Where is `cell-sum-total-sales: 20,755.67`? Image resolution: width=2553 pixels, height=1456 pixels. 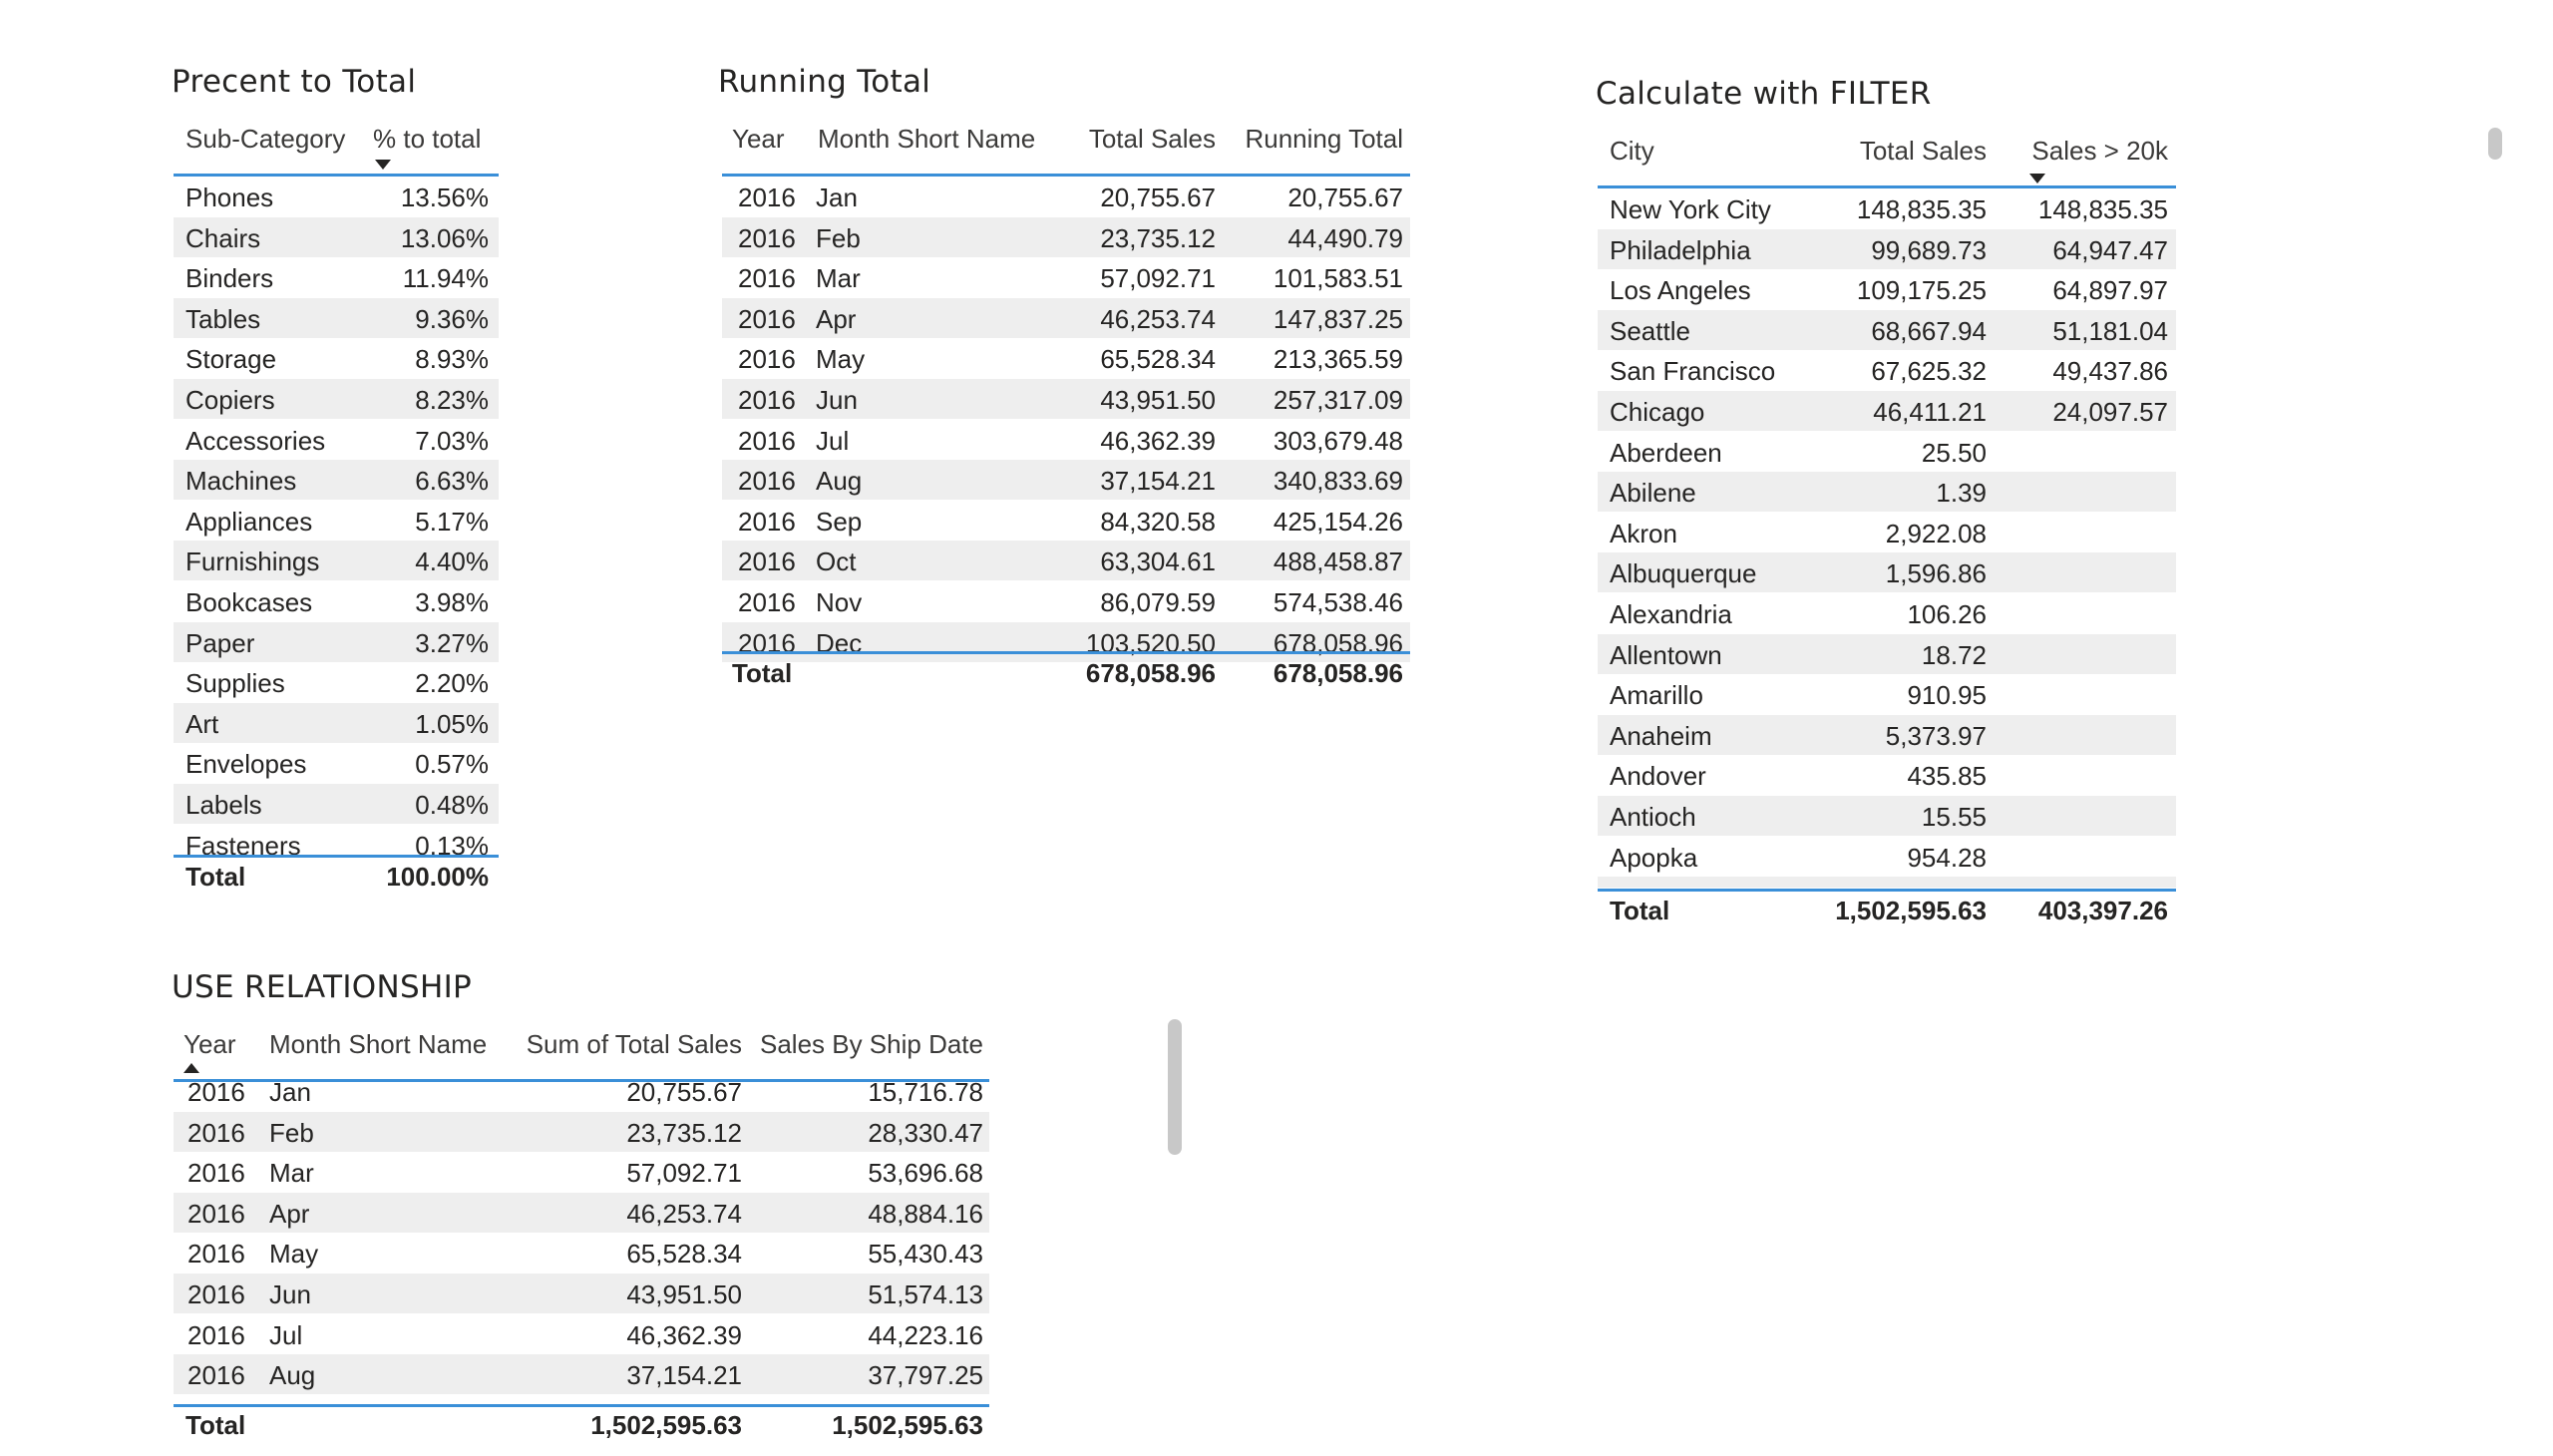 cell-sum-total-sales: 20,755.67 is located at coordinates (684, 1092).